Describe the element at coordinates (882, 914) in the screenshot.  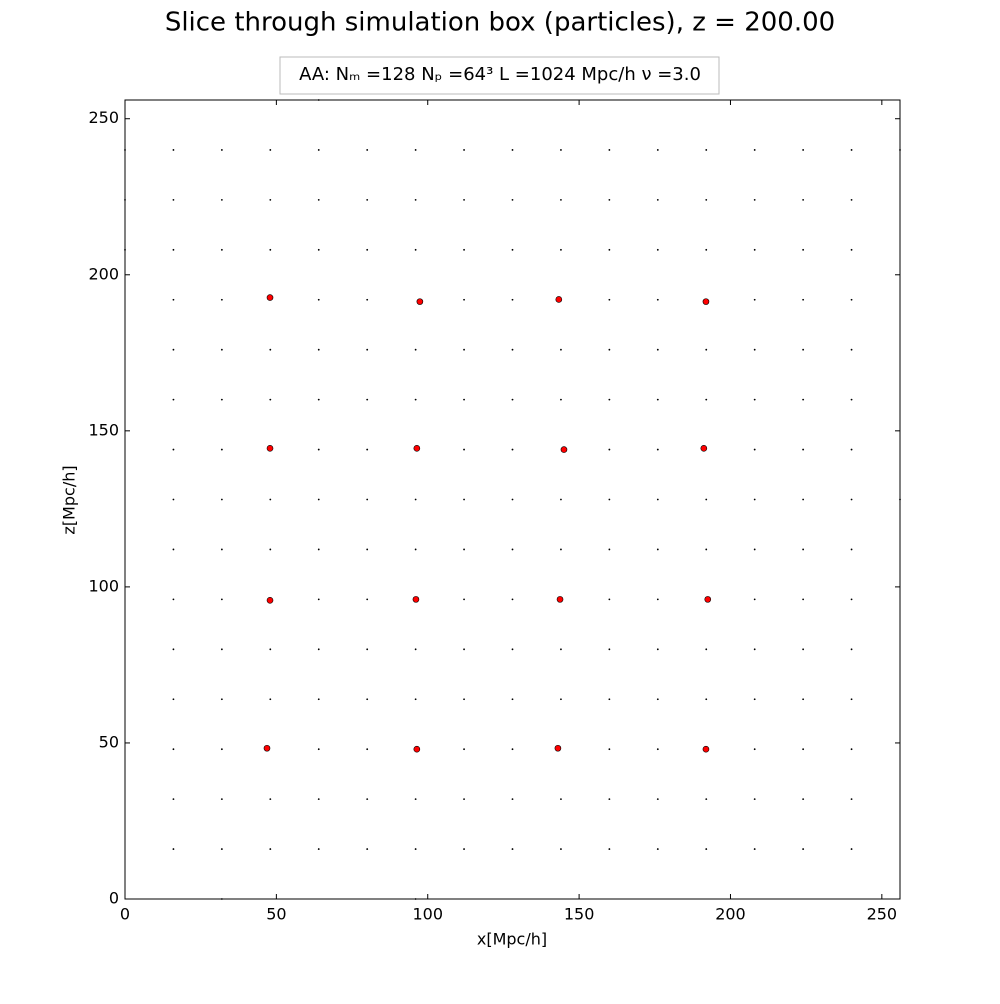
I see `x-tick-label: 250` at that location.